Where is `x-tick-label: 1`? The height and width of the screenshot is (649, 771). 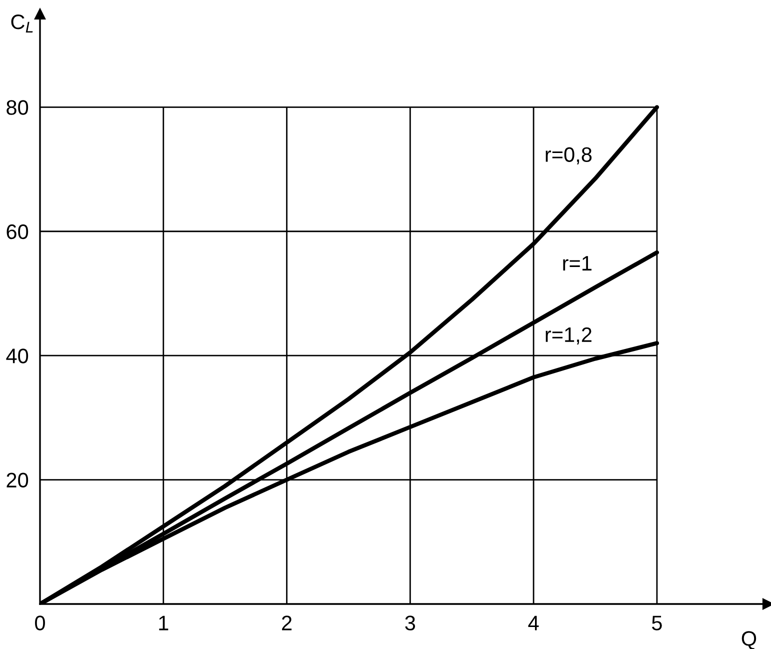 x-tick-label: 1 is located at coordinates (163, 623).